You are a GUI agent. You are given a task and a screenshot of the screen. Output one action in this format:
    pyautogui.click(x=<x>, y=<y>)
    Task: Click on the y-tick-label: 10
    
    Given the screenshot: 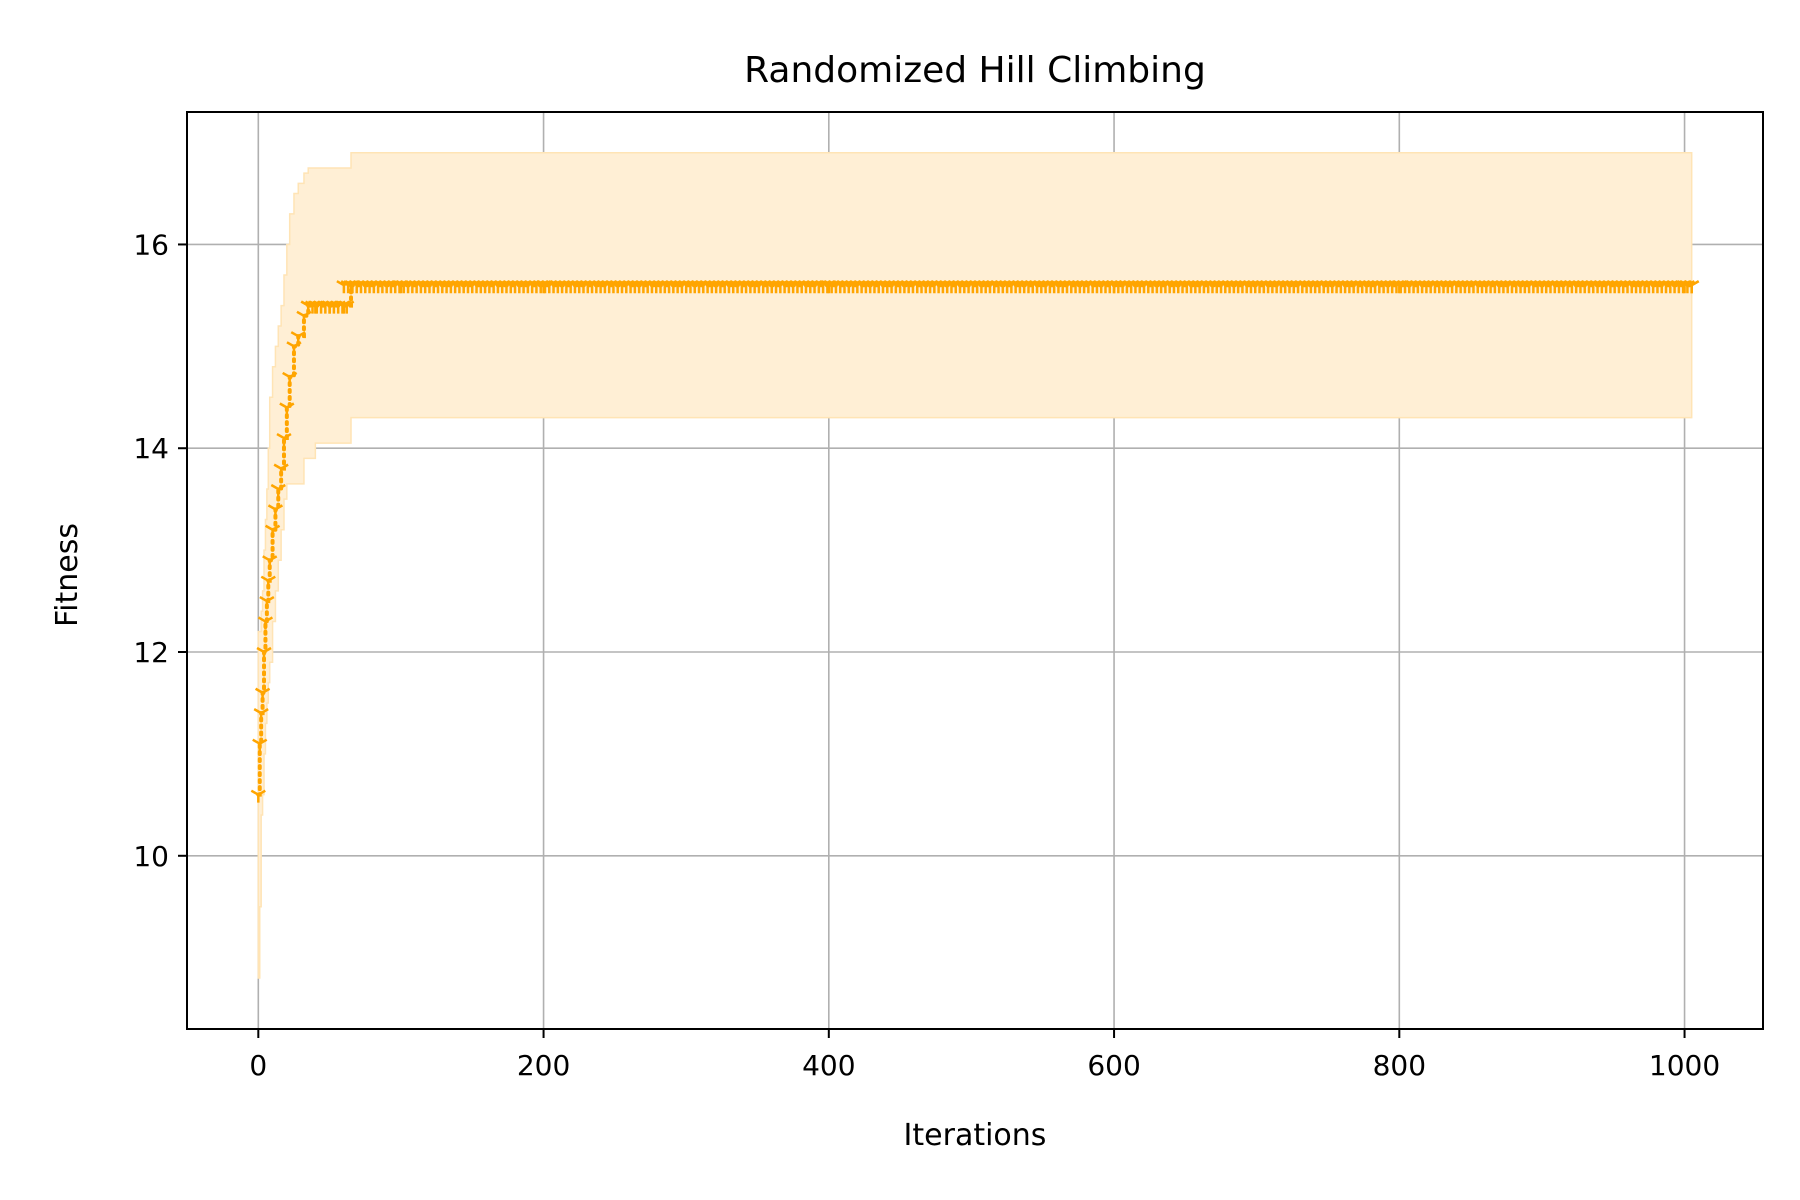 What is the action you would take?
    pyautogui.click(x=151, y=856)
    